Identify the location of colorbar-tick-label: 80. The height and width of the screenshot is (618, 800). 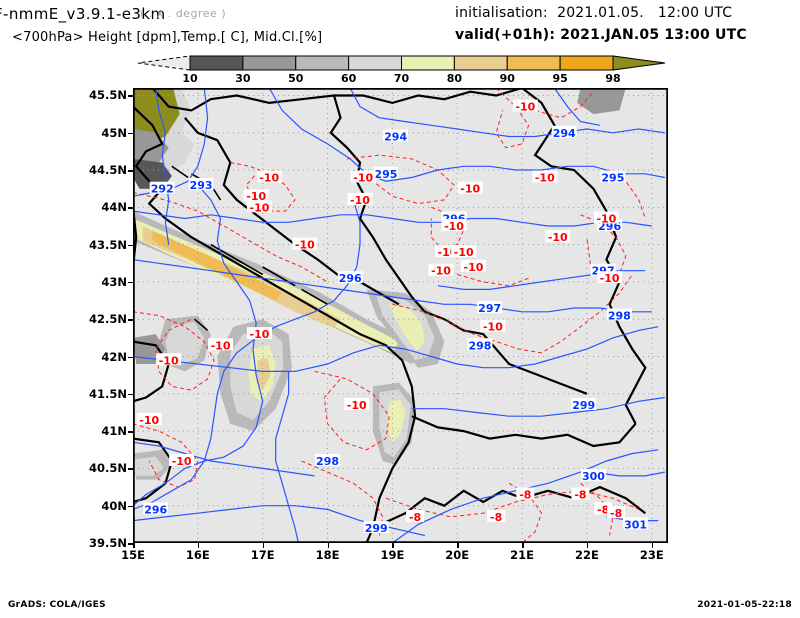
(455, 78).